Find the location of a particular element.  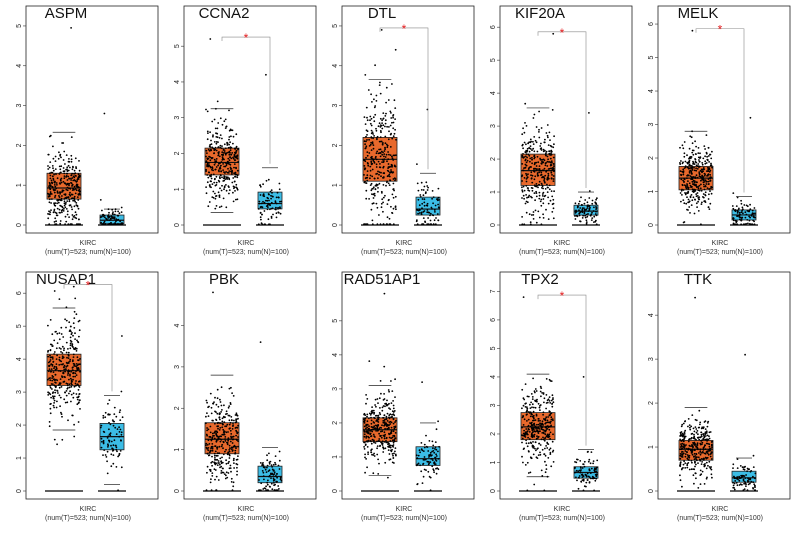

y-tick-label: 2 is located at coordinates (651, 403).